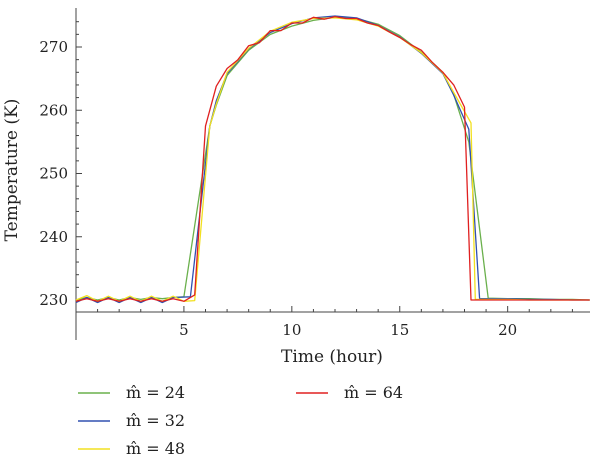 Image resolution: width=600 pixels, height=466 pixels. Describe the element at coordinates (53, 47) in the screenshot. I see `y-tick-label: 270` at that location.